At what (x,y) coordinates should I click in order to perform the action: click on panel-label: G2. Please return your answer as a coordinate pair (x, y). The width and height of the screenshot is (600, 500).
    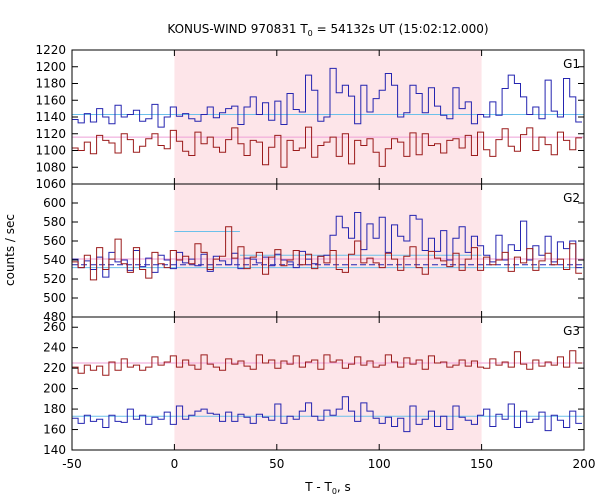
    Looking at the image, I should click on (571, 198).